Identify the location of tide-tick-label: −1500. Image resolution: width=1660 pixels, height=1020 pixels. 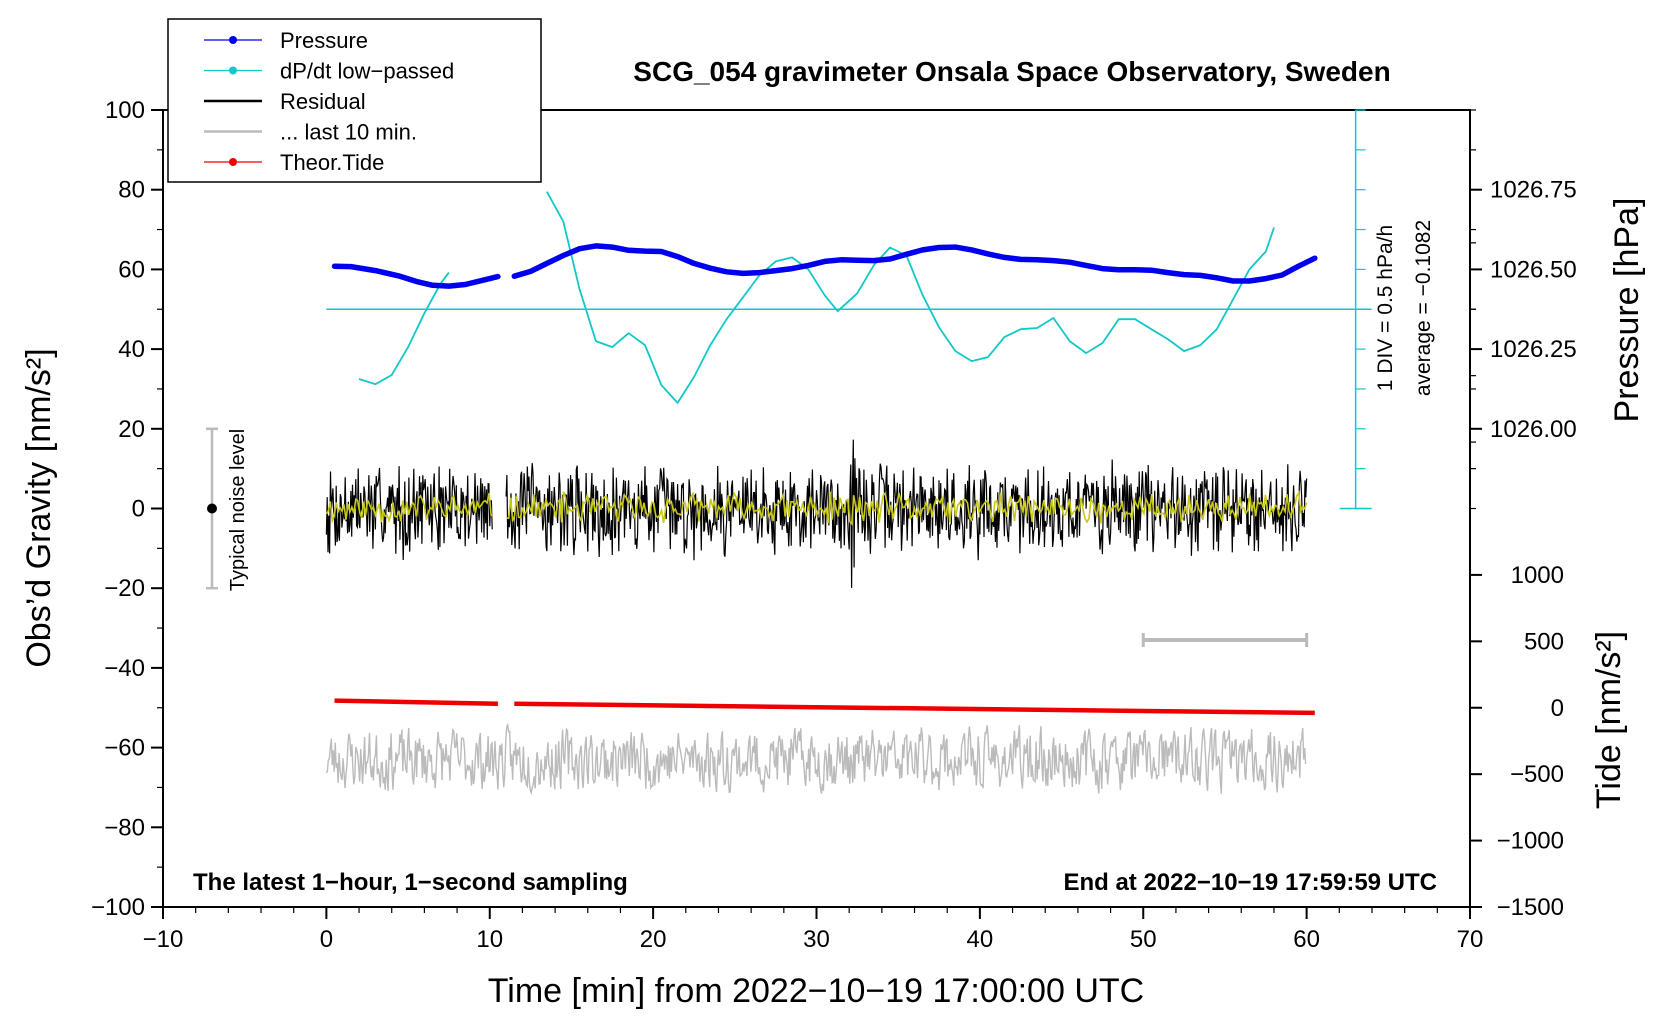
(1530, 907).